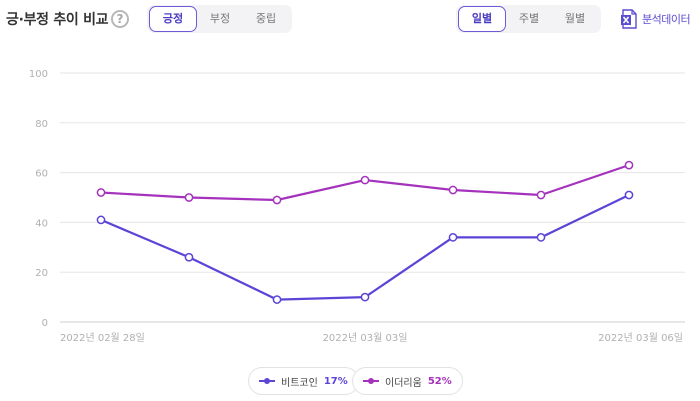  What do you see at coordinates (403, 383) in the screenshot?
I see `legend-name: 이더리움` at bounding box center [403, 383].